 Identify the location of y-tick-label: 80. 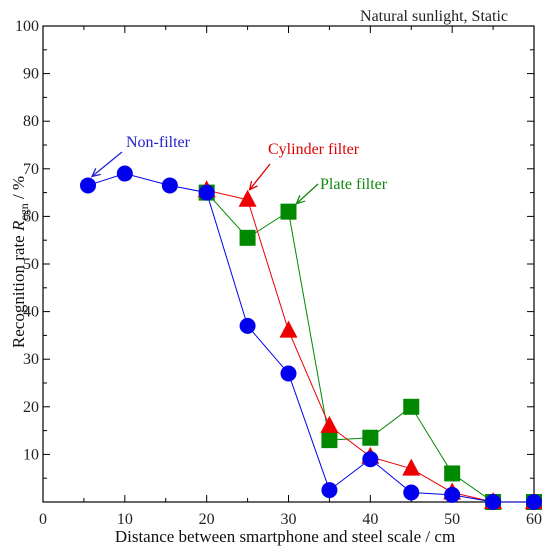
(31, 121).